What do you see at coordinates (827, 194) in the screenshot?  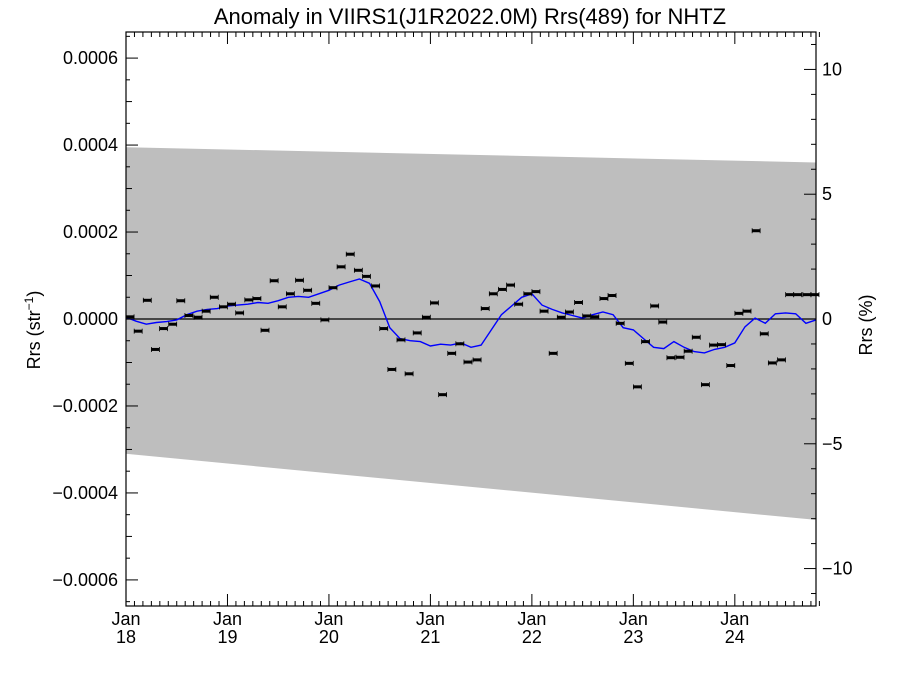 I see `y-right-tick-label: 5` at bounding box center [827, 194].